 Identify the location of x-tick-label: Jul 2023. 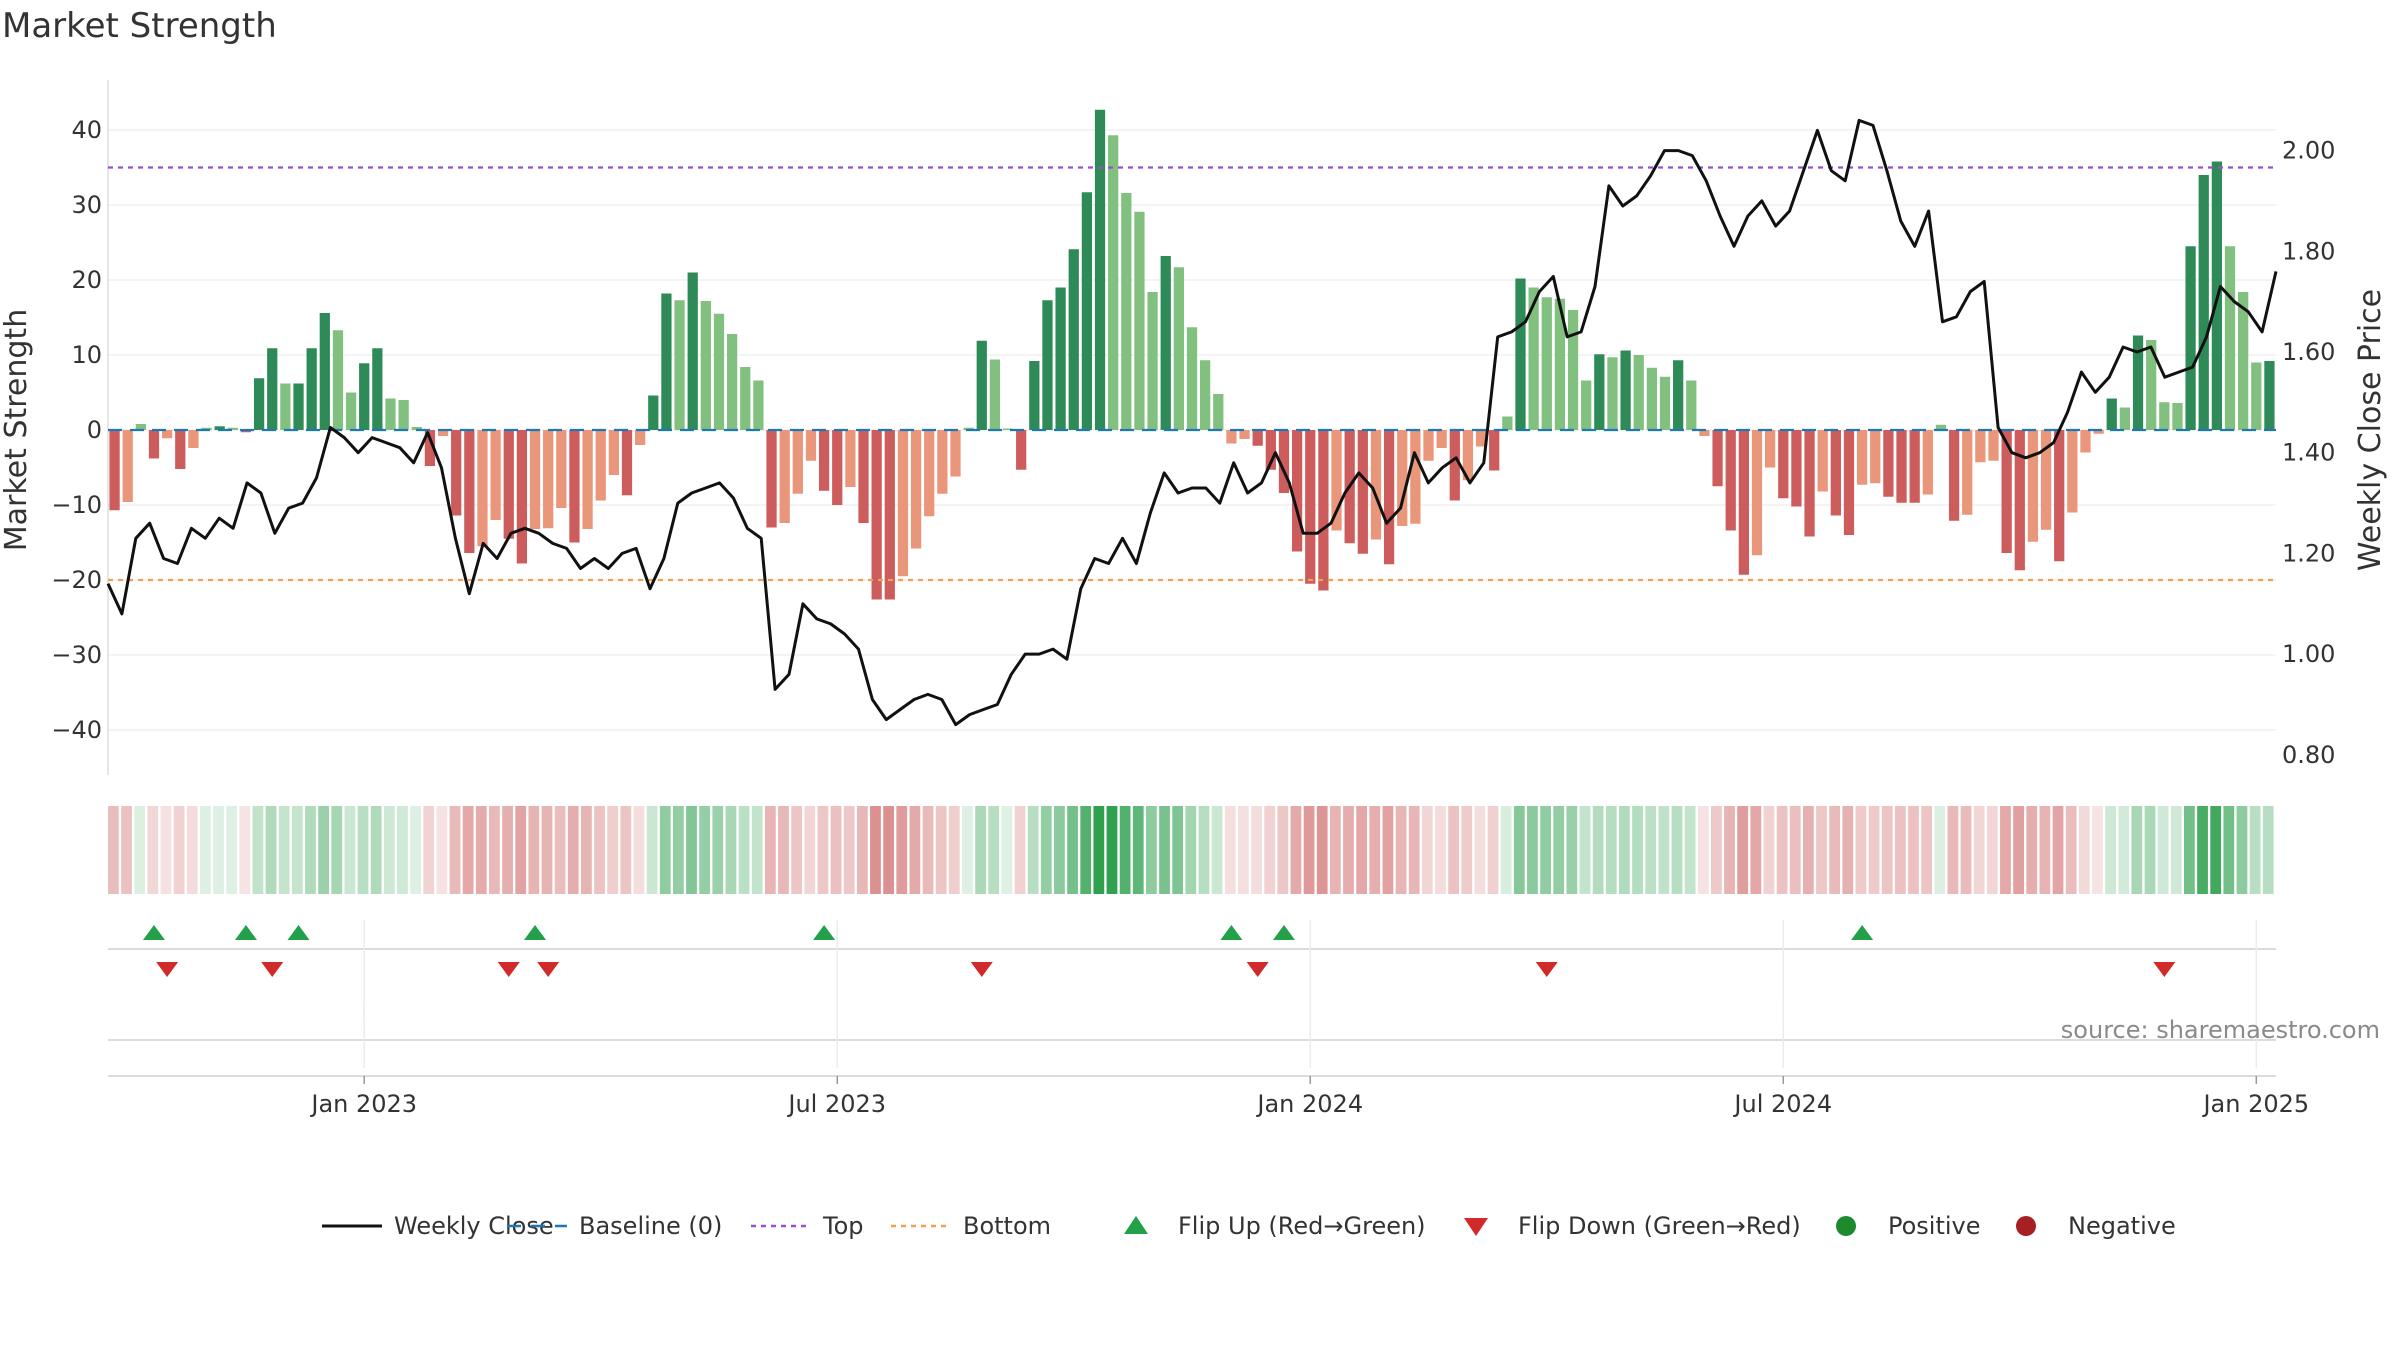
(836, 1104).